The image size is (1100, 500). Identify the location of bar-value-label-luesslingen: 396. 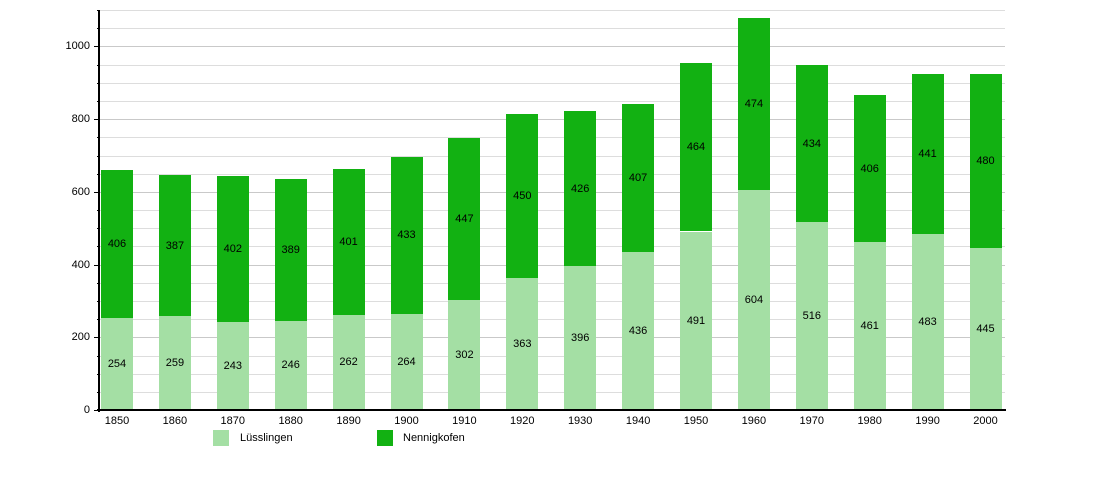
(580, 338).